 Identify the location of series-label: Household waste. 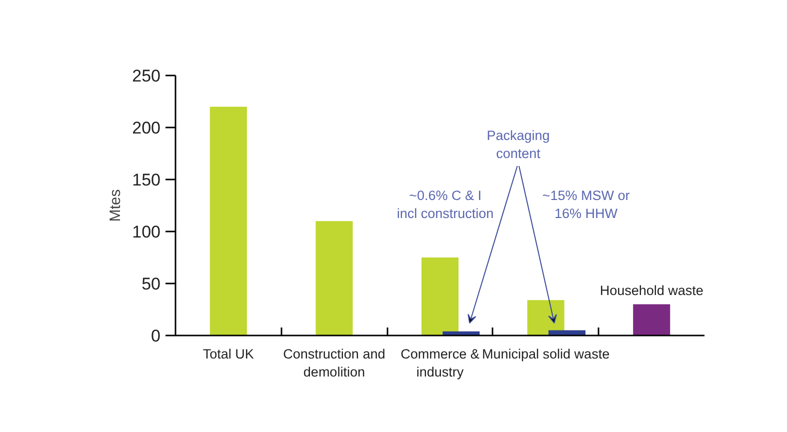
(652, 290).